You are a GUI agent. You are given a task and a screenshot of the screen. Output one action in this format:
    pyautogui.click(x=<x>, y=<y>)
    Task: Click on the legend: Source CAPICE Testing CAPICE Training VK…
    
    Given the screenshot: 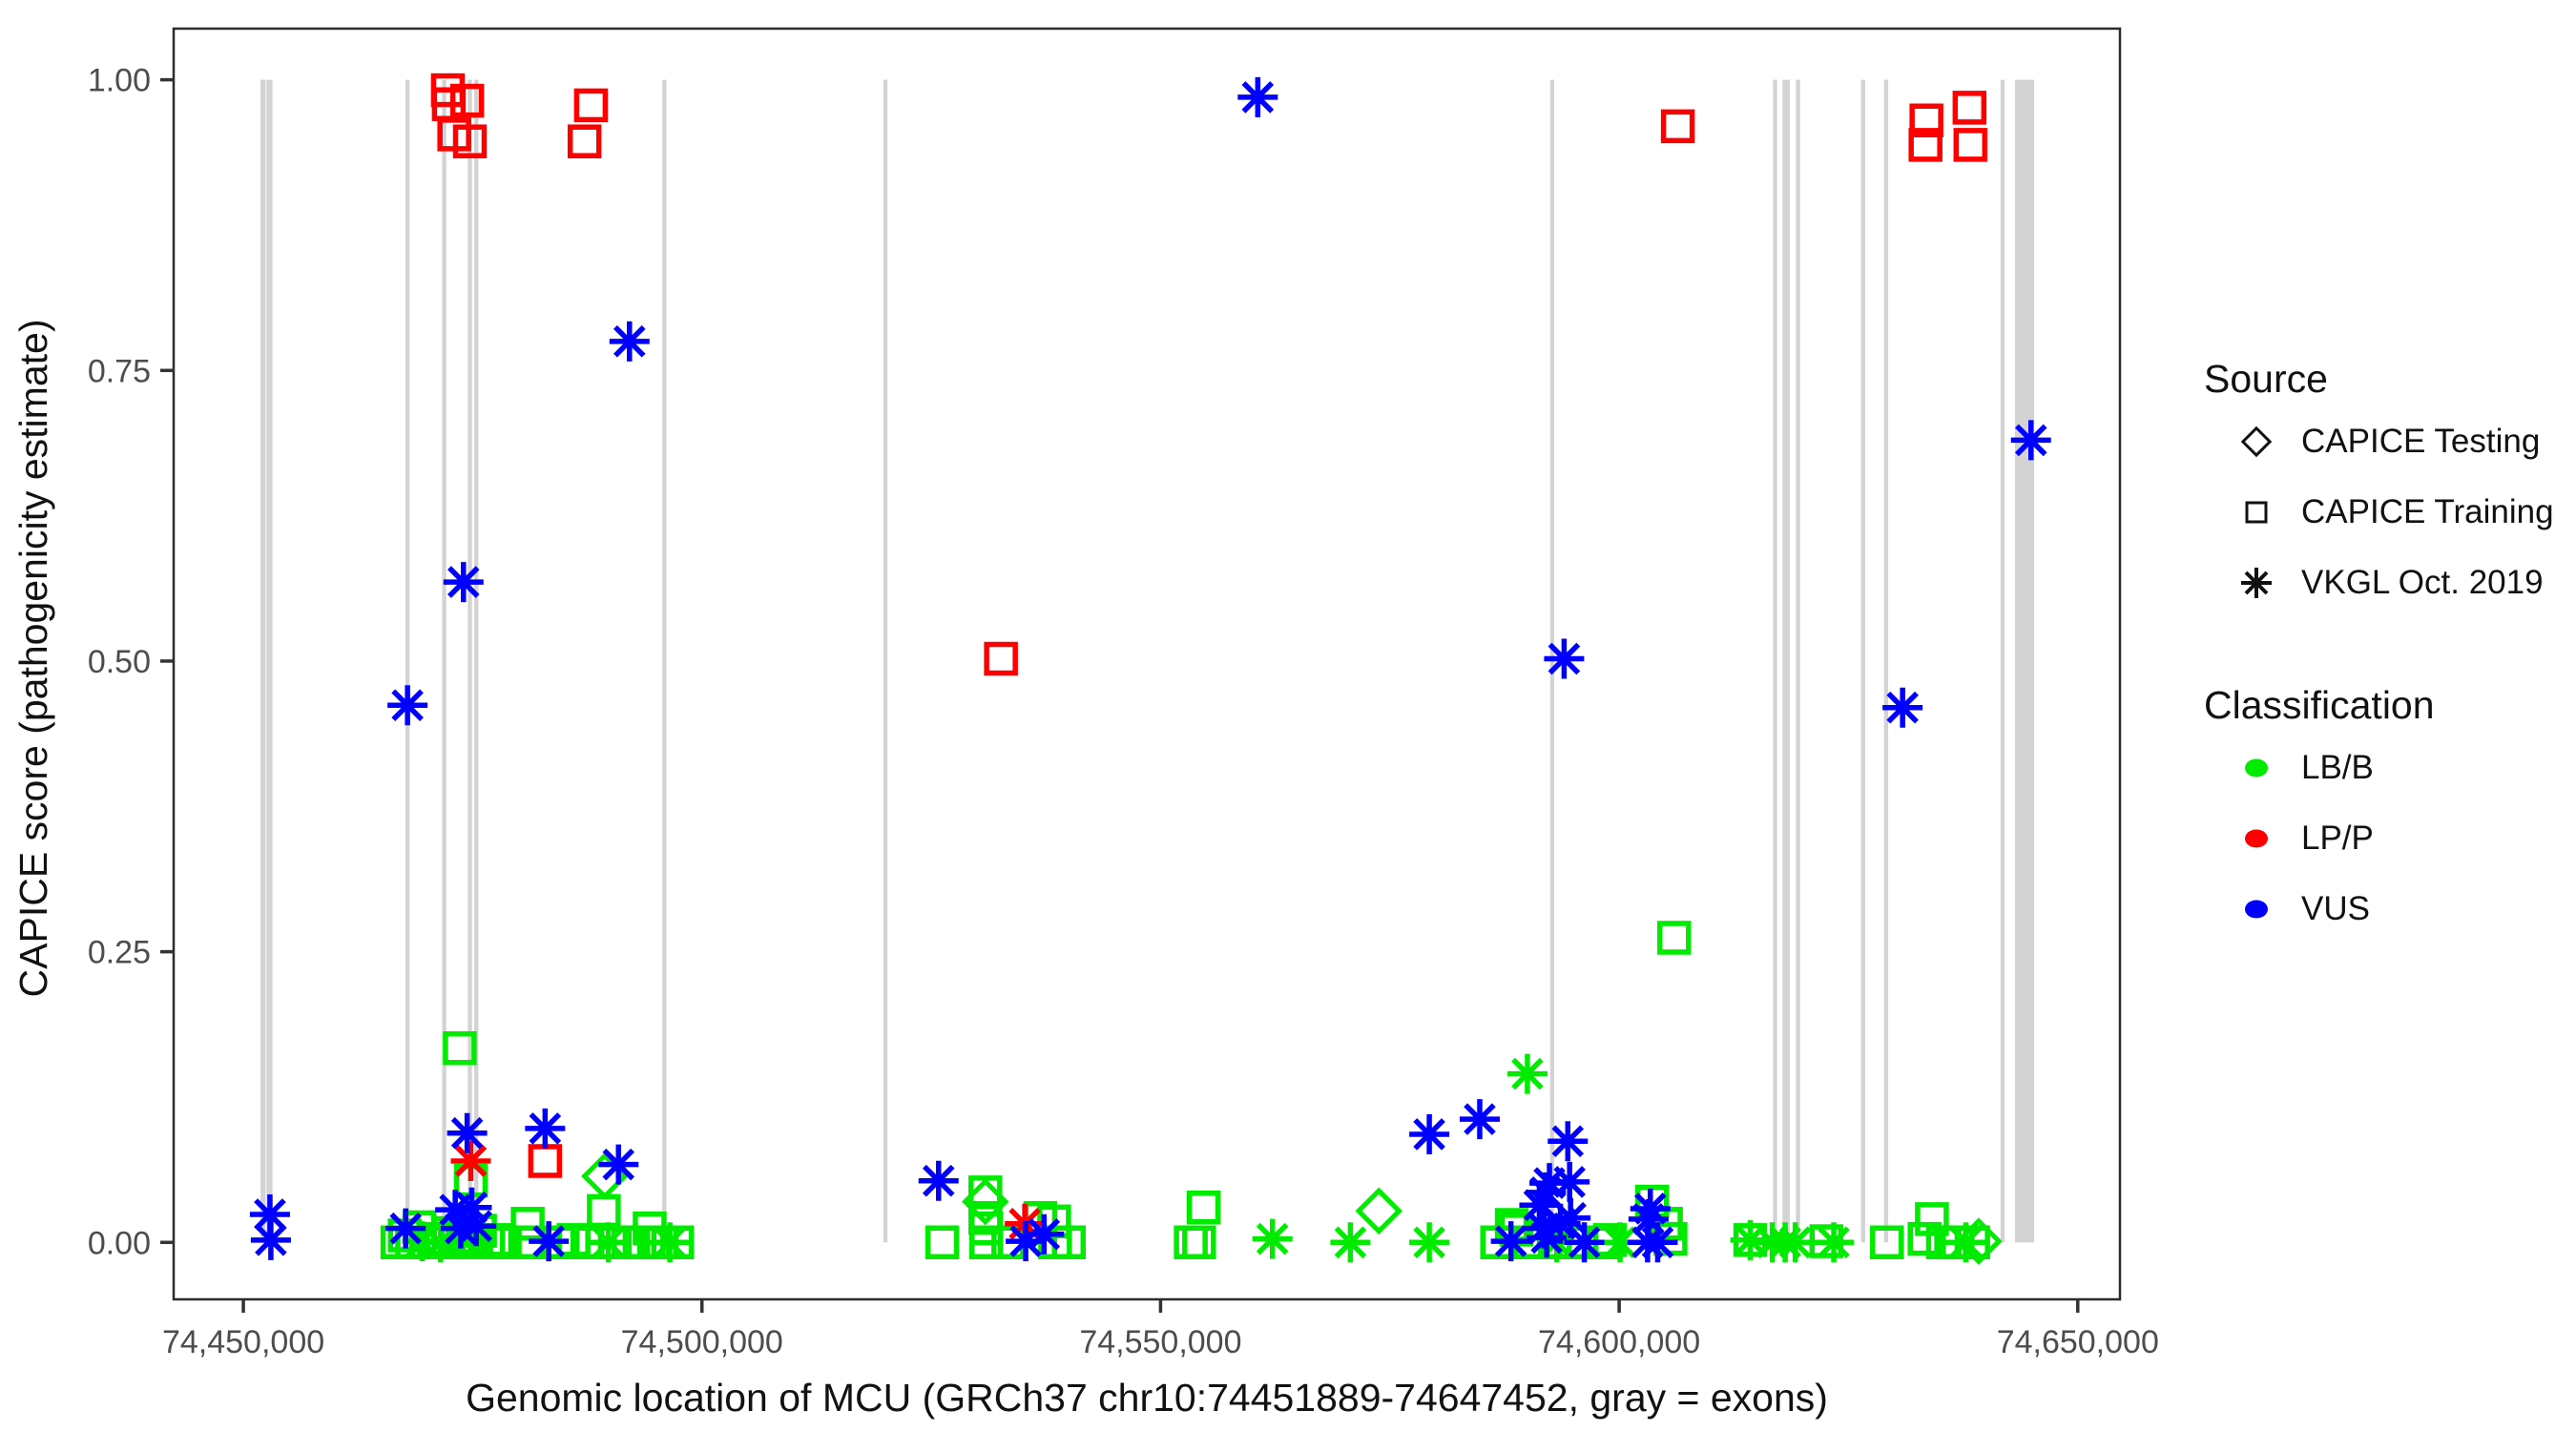 What is the action you would take?
    pyautogui.click(x=2385, y=647)
    